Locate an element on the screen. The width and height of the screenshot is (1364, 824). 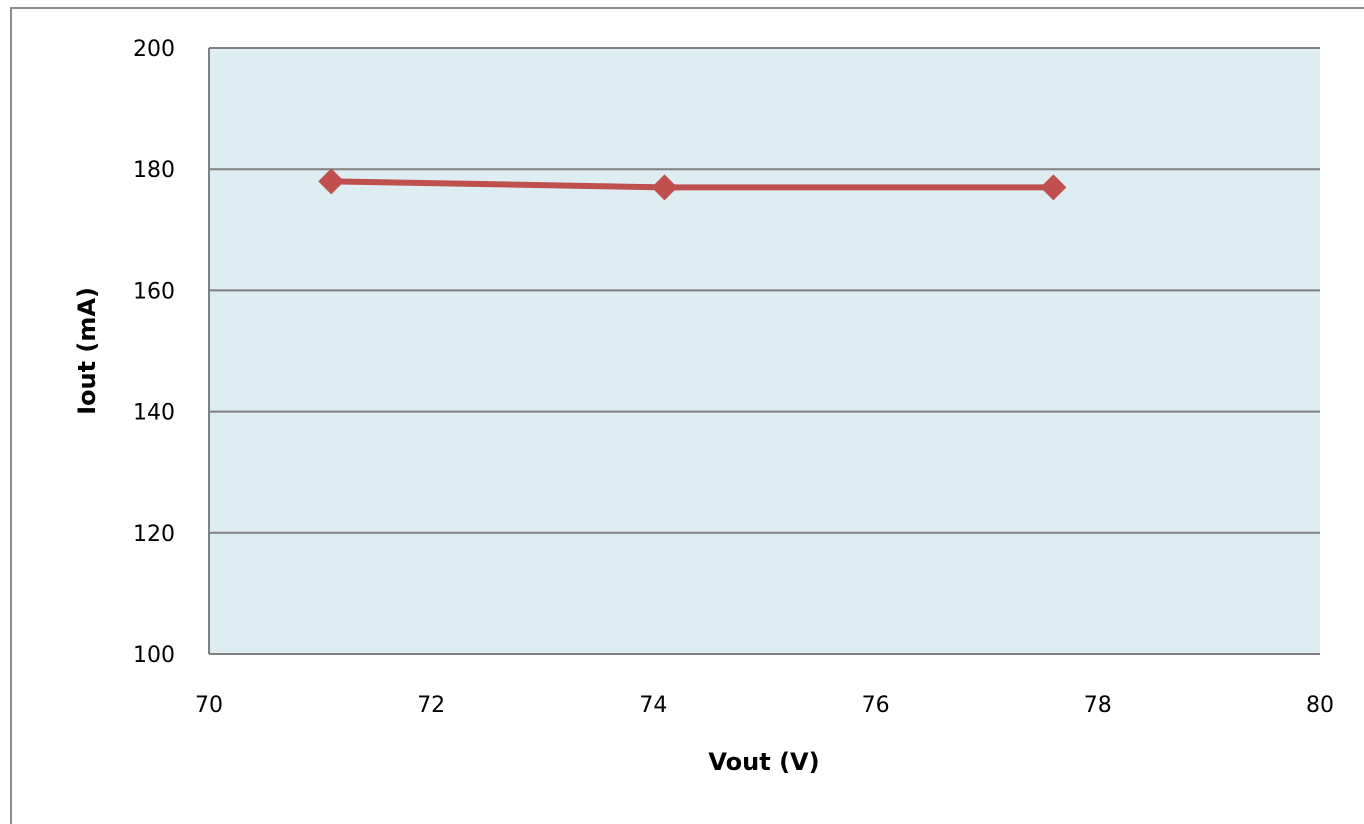
y-tick-labels: 100 120 140 160 180 200 is located at coordinates (154, 352).